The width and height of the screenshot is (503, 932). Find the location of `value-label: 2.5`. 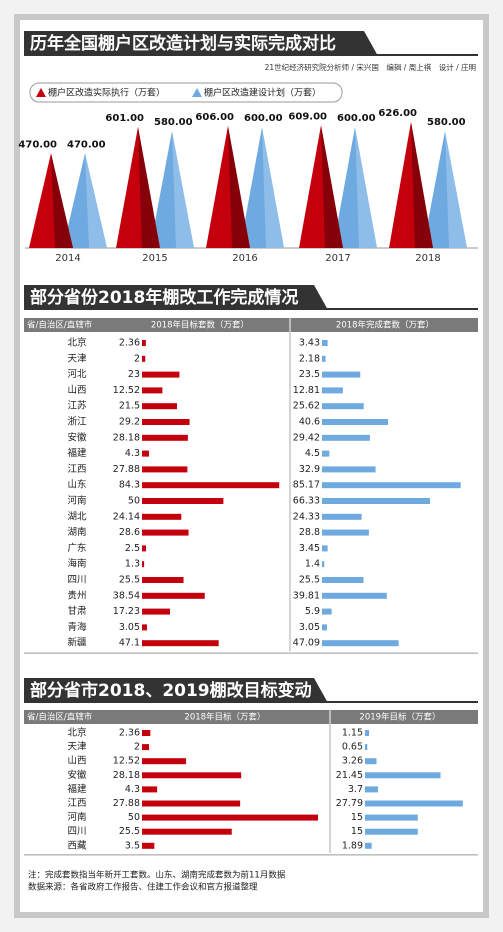

value-label: 2.5 is located at coordinates (132, 548).